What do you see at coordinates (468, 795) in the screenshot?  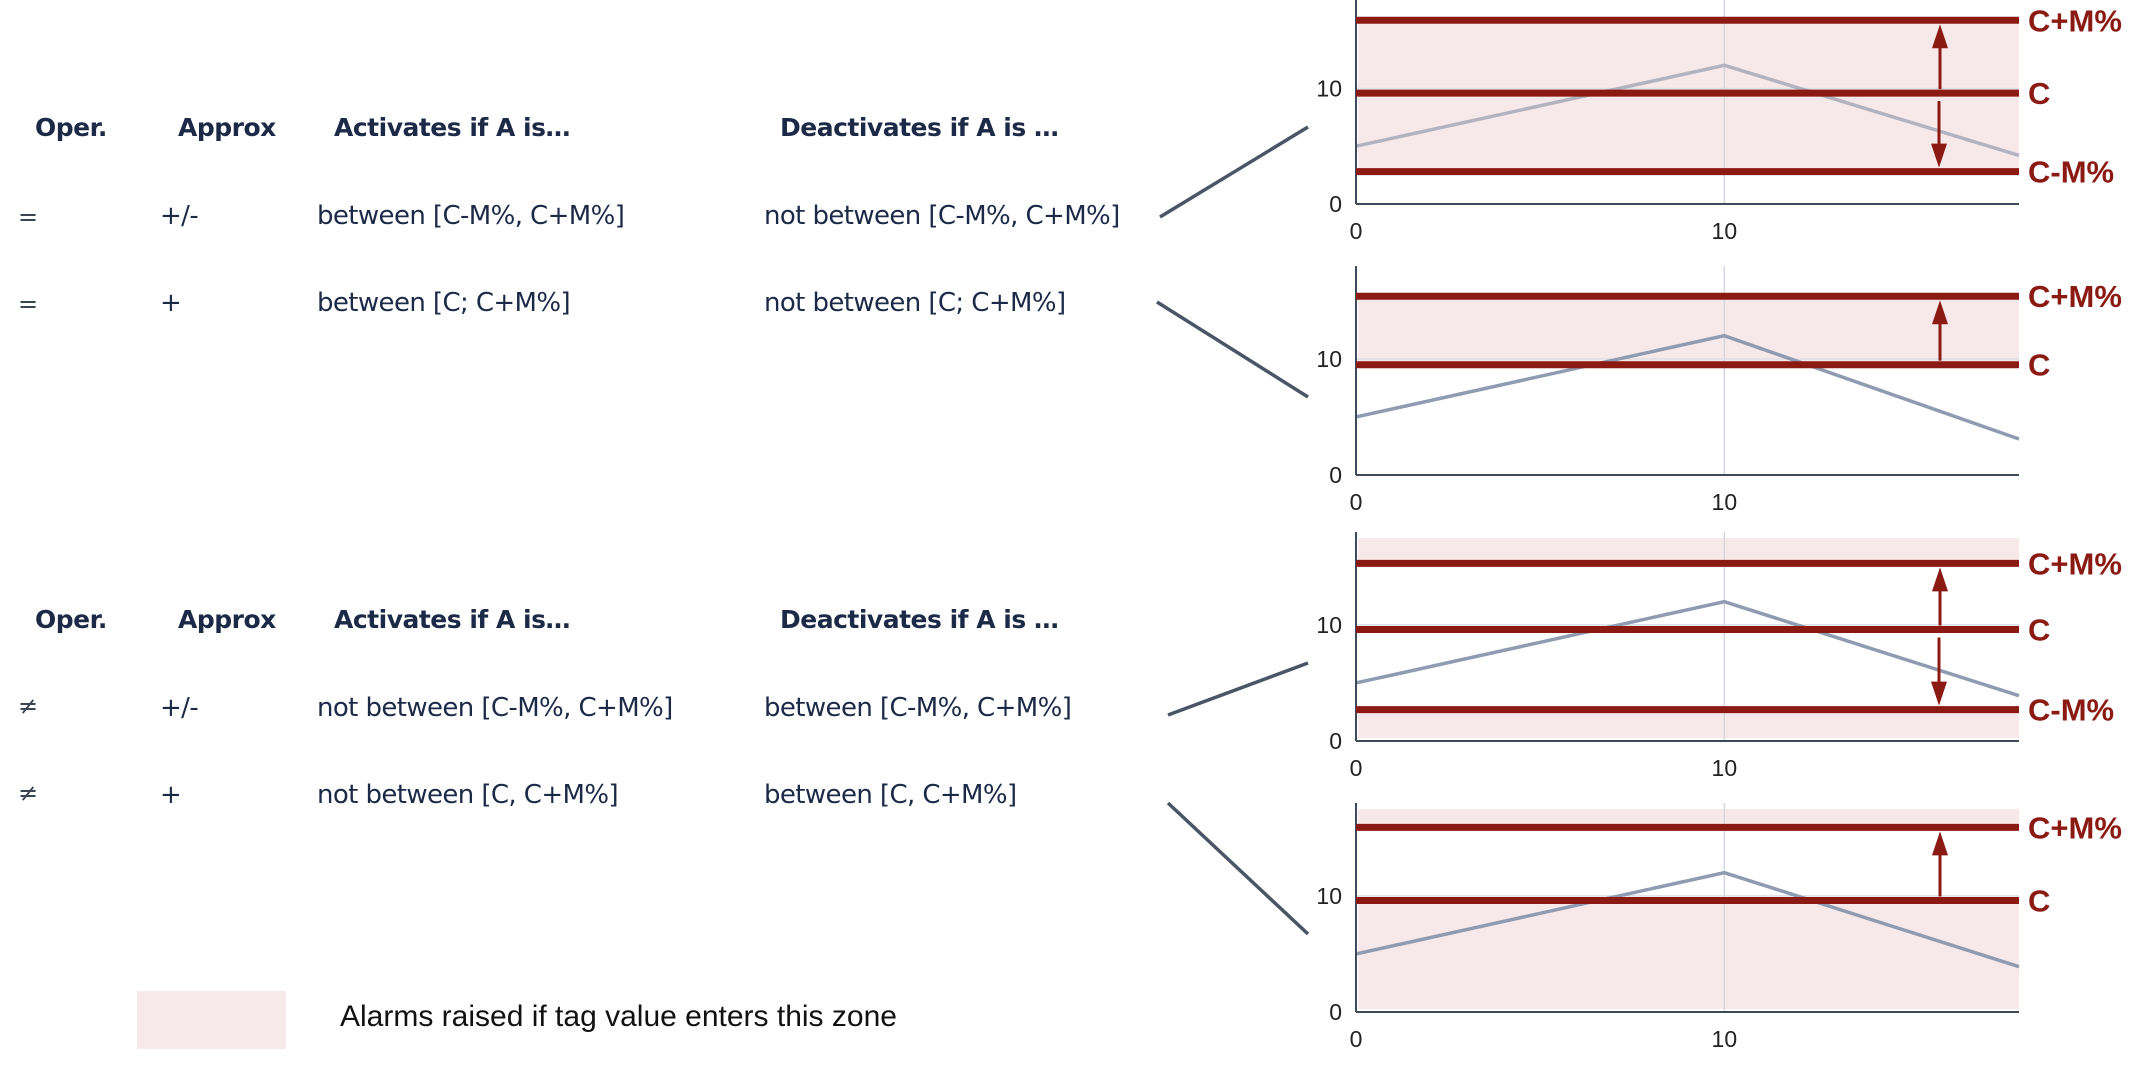 I see `cell-activates: not between [C, C+M%]` at bounding box center [468, 795].